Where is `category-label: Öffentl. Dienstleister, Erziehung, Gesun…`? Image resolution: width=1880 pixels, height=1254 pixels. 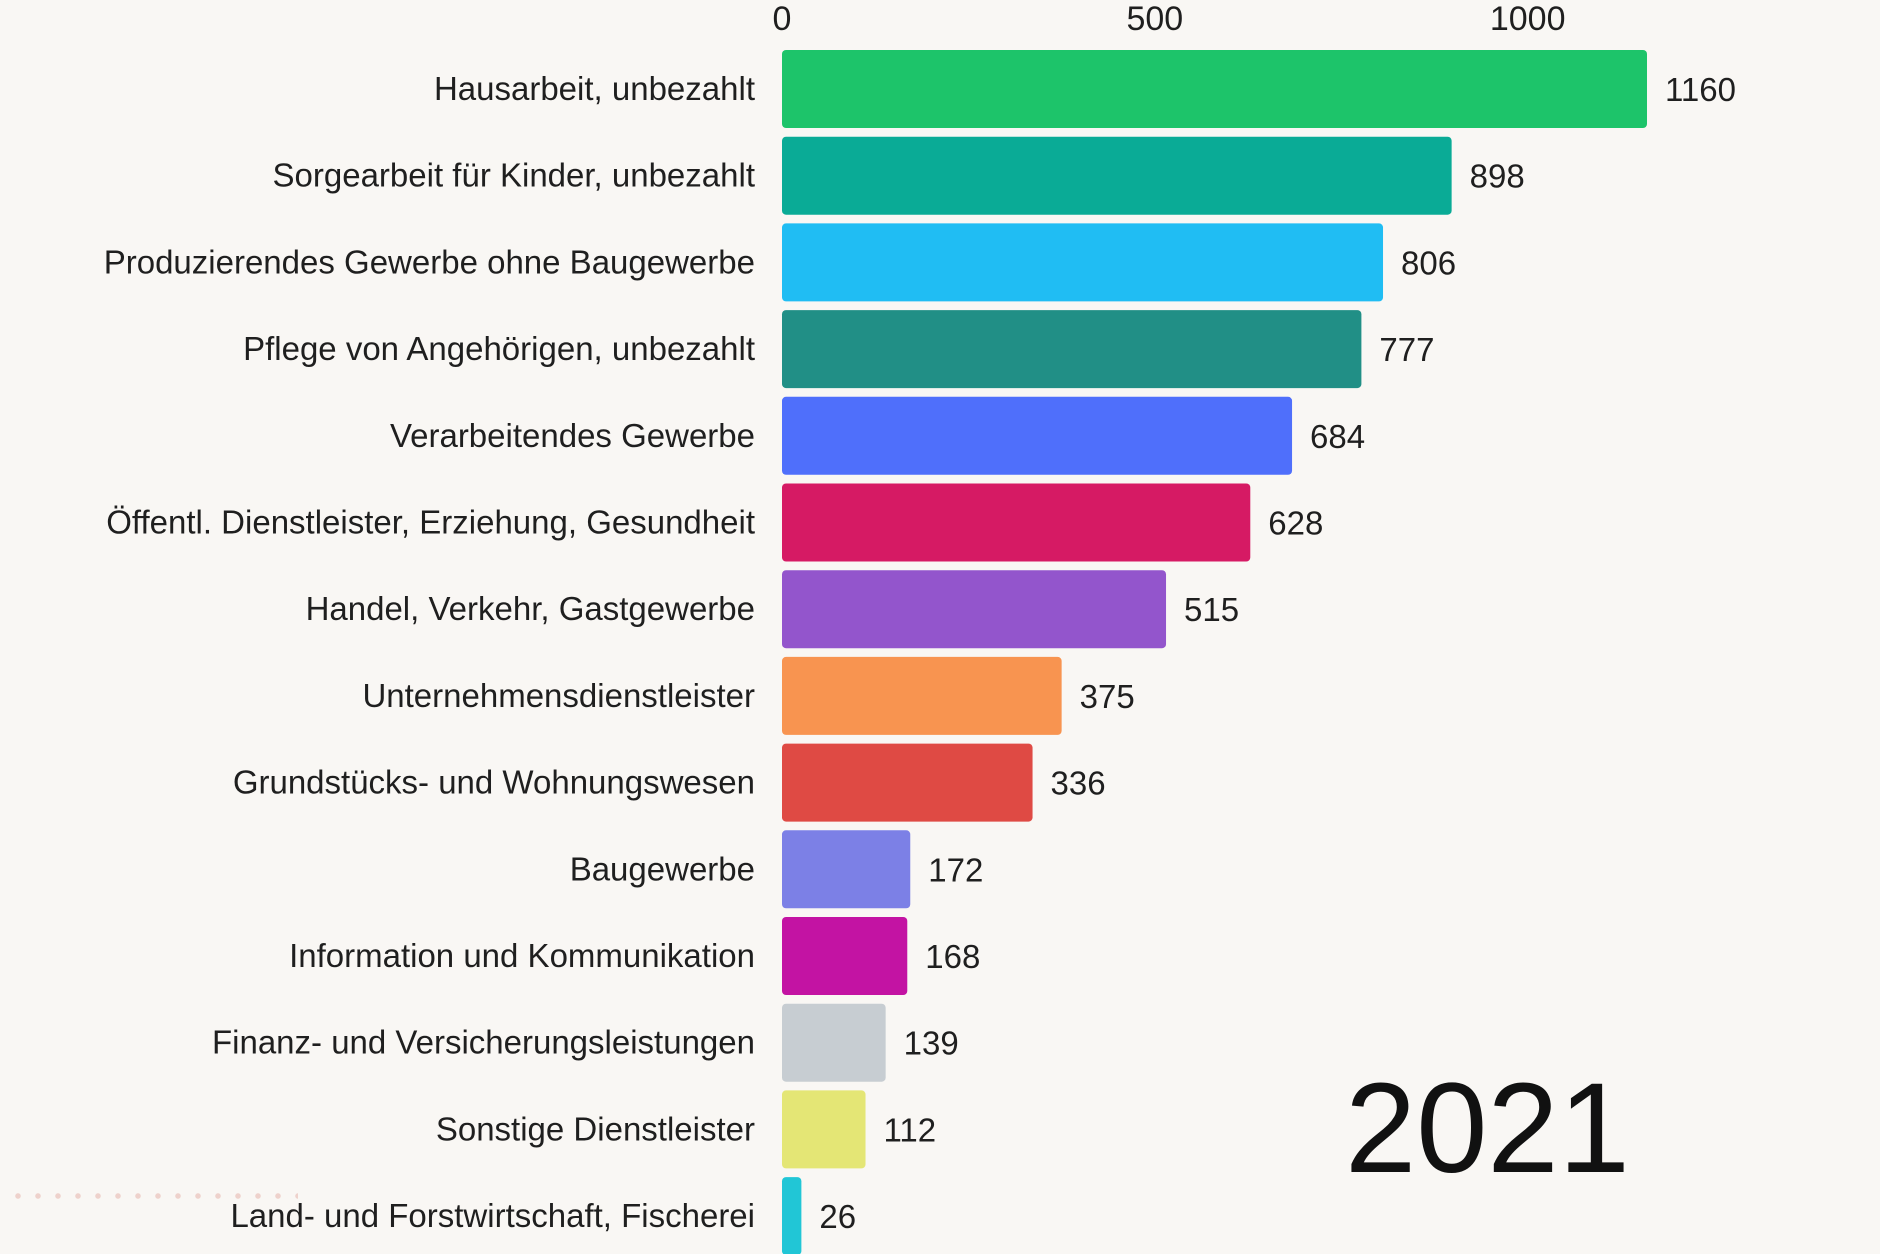
category-label: Öffentl. Dienstleister, Erziehung, Gesun… is located at coordinates (430, 522).